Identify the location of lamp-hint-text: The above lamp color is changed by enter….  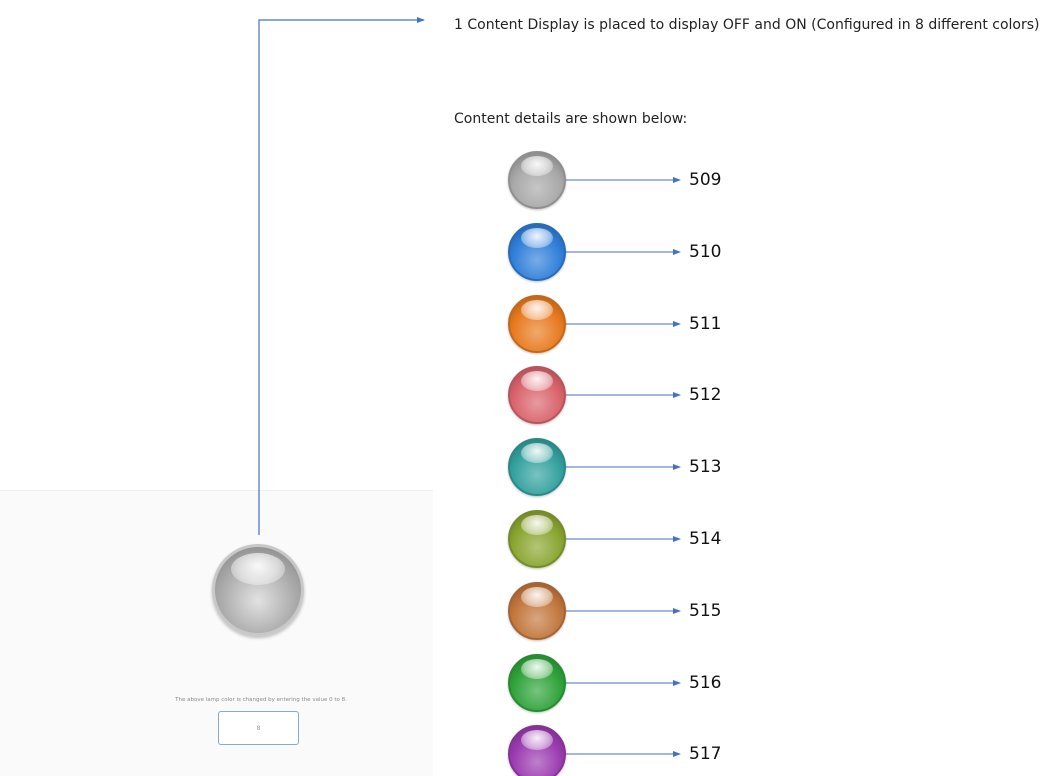
(261, 700).